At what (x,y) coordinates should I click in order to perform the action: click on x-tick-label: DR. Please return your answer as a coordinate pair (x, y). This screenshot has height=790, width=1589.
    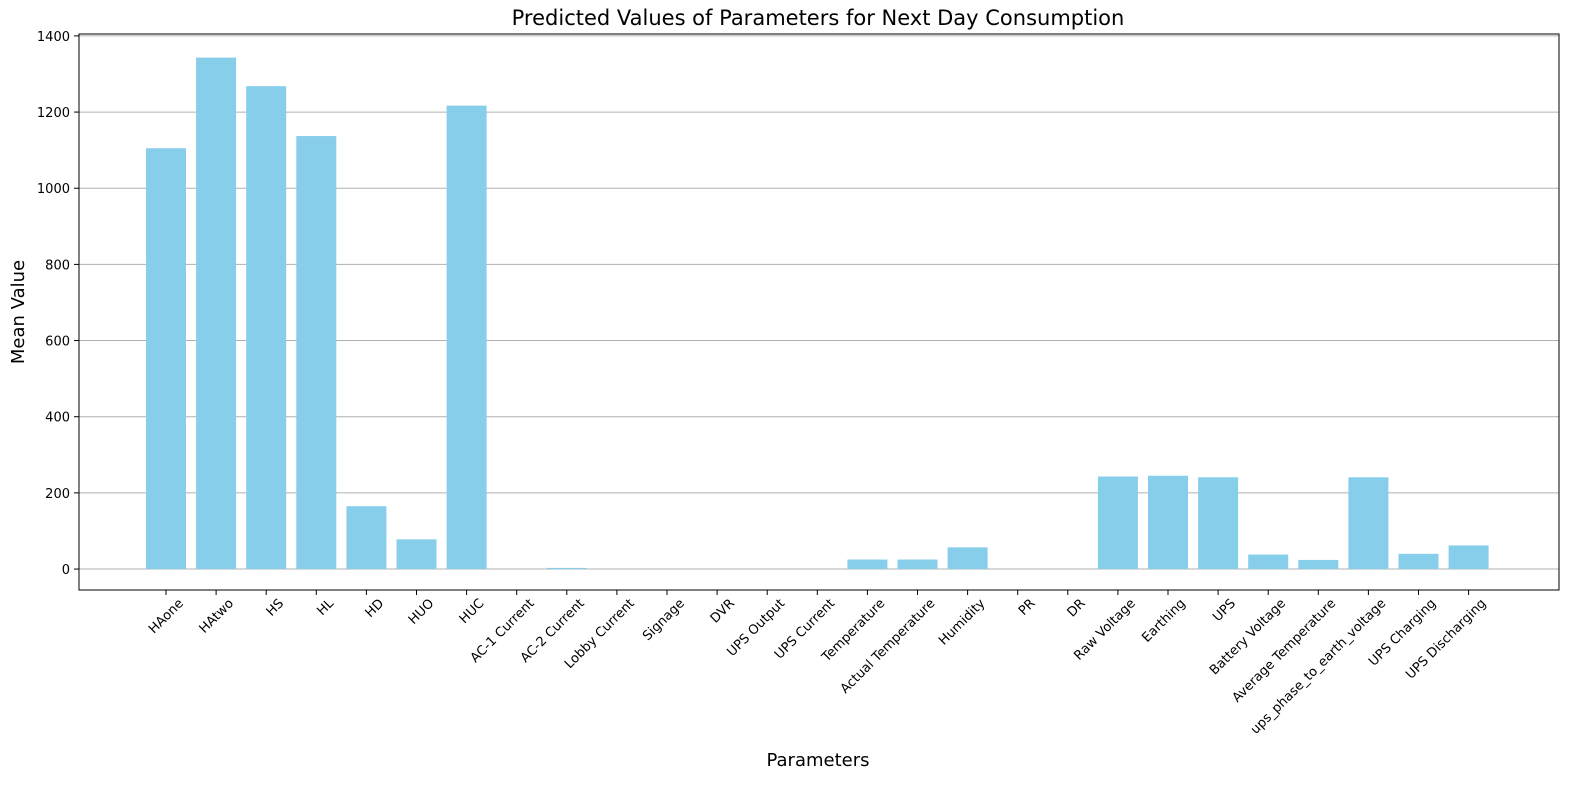
    Looking at the image, I should click on (1077, 608).